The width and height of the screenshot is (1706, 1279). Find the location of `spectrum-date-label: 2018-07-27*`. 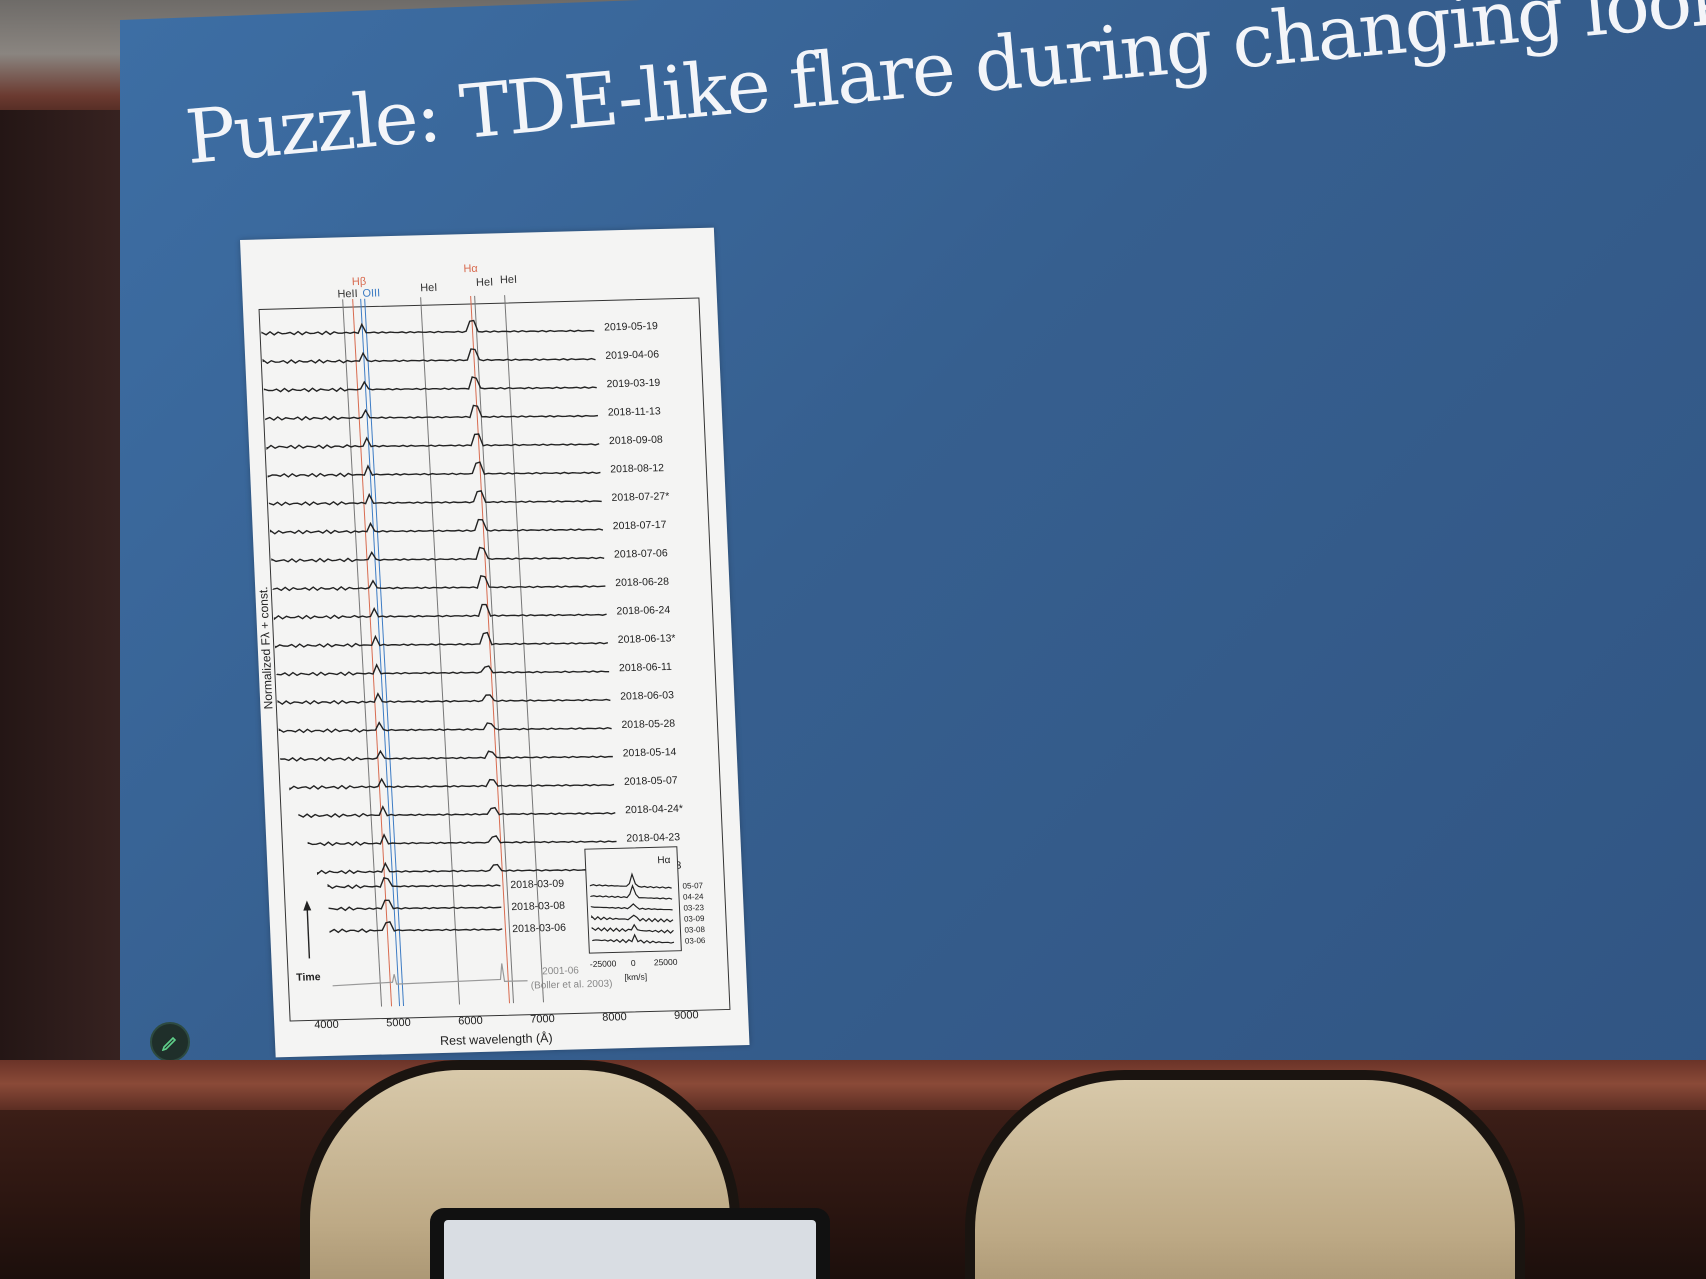

spectrum-date-label: 2018-07-27* is located at coordinates (640, 497).